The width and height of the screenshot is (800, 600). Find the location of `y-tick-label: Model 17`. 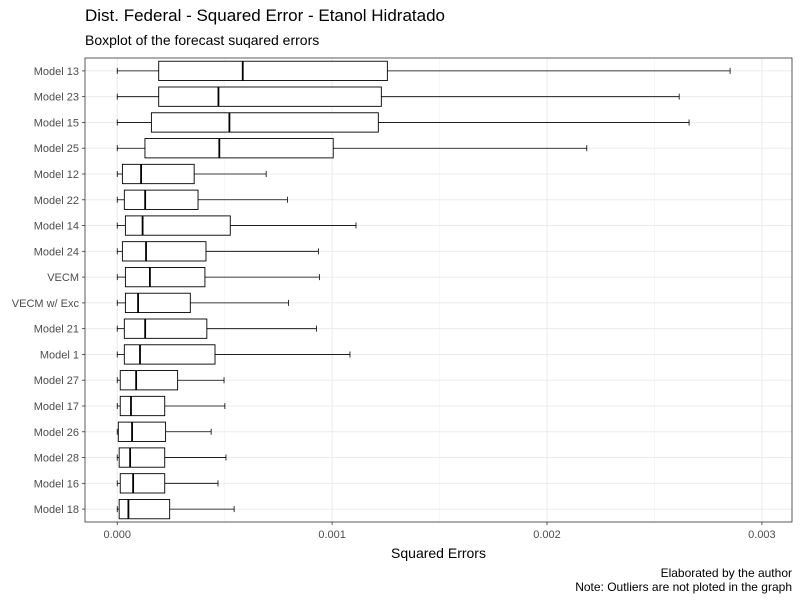

y-tick-label: Model 17 is located at coordinates (56, 407).